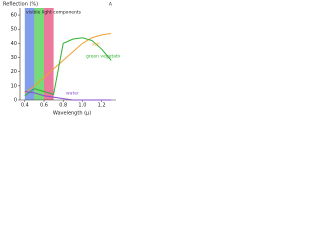 This screenshot has height=240, width=320. Describe the element at coordinates (15, 101) in the screenshot. I see `y-tick-label: 0` at that location.